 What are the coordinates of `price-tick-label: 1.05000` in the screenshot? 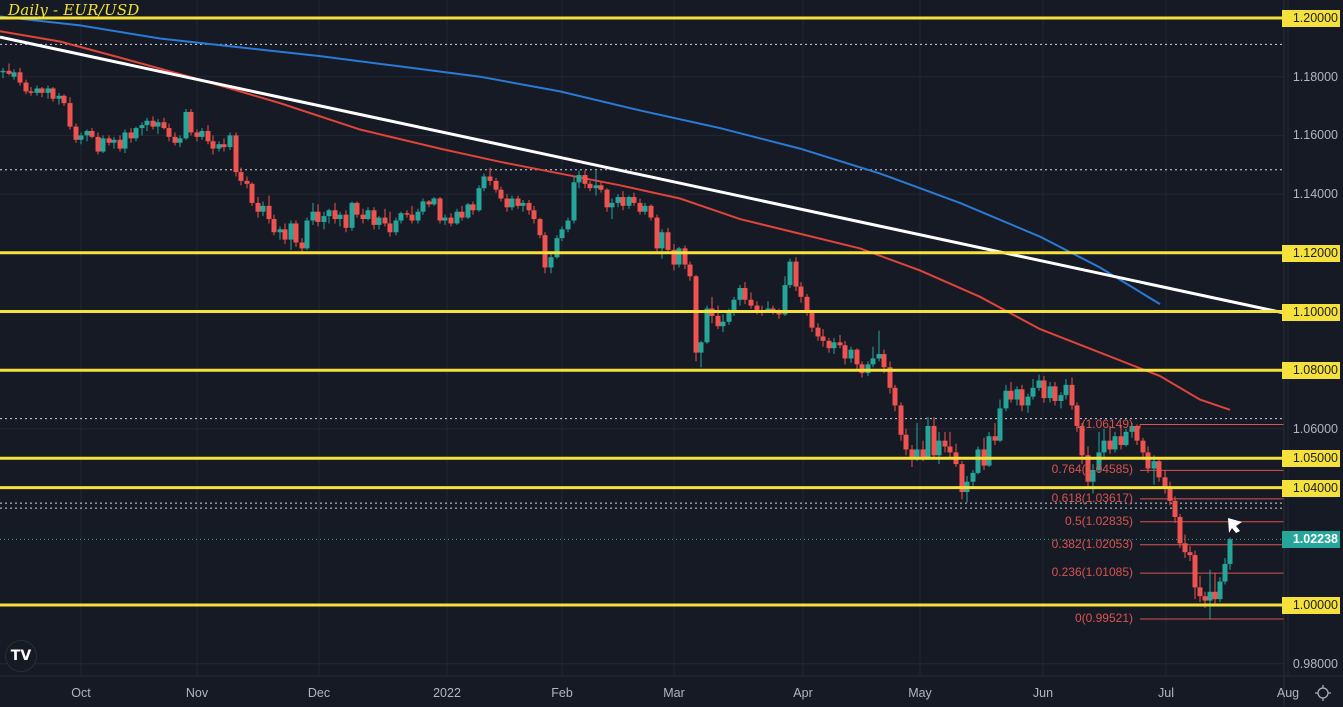 It's located at (1311, 459).